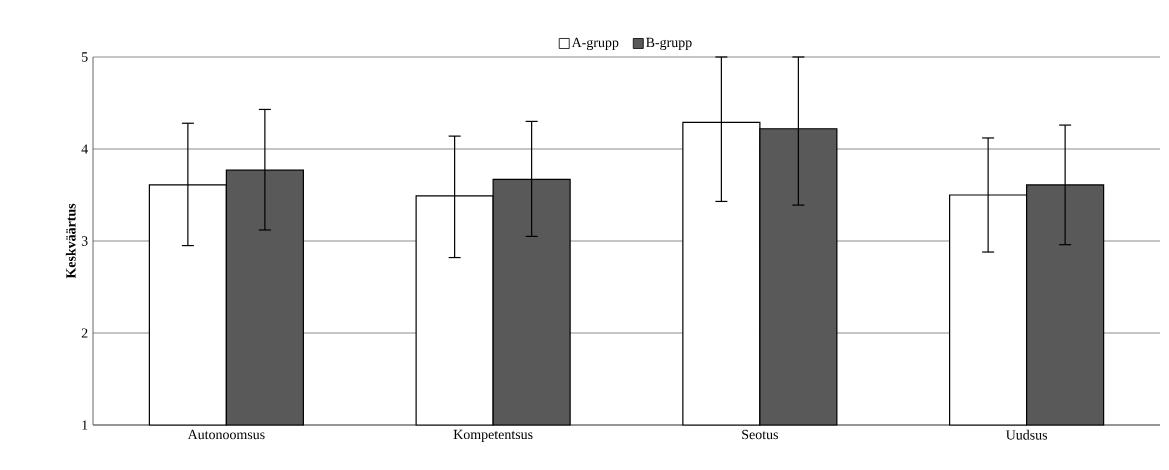  I want to click on y-tick-label: 5, so click(84, 57).